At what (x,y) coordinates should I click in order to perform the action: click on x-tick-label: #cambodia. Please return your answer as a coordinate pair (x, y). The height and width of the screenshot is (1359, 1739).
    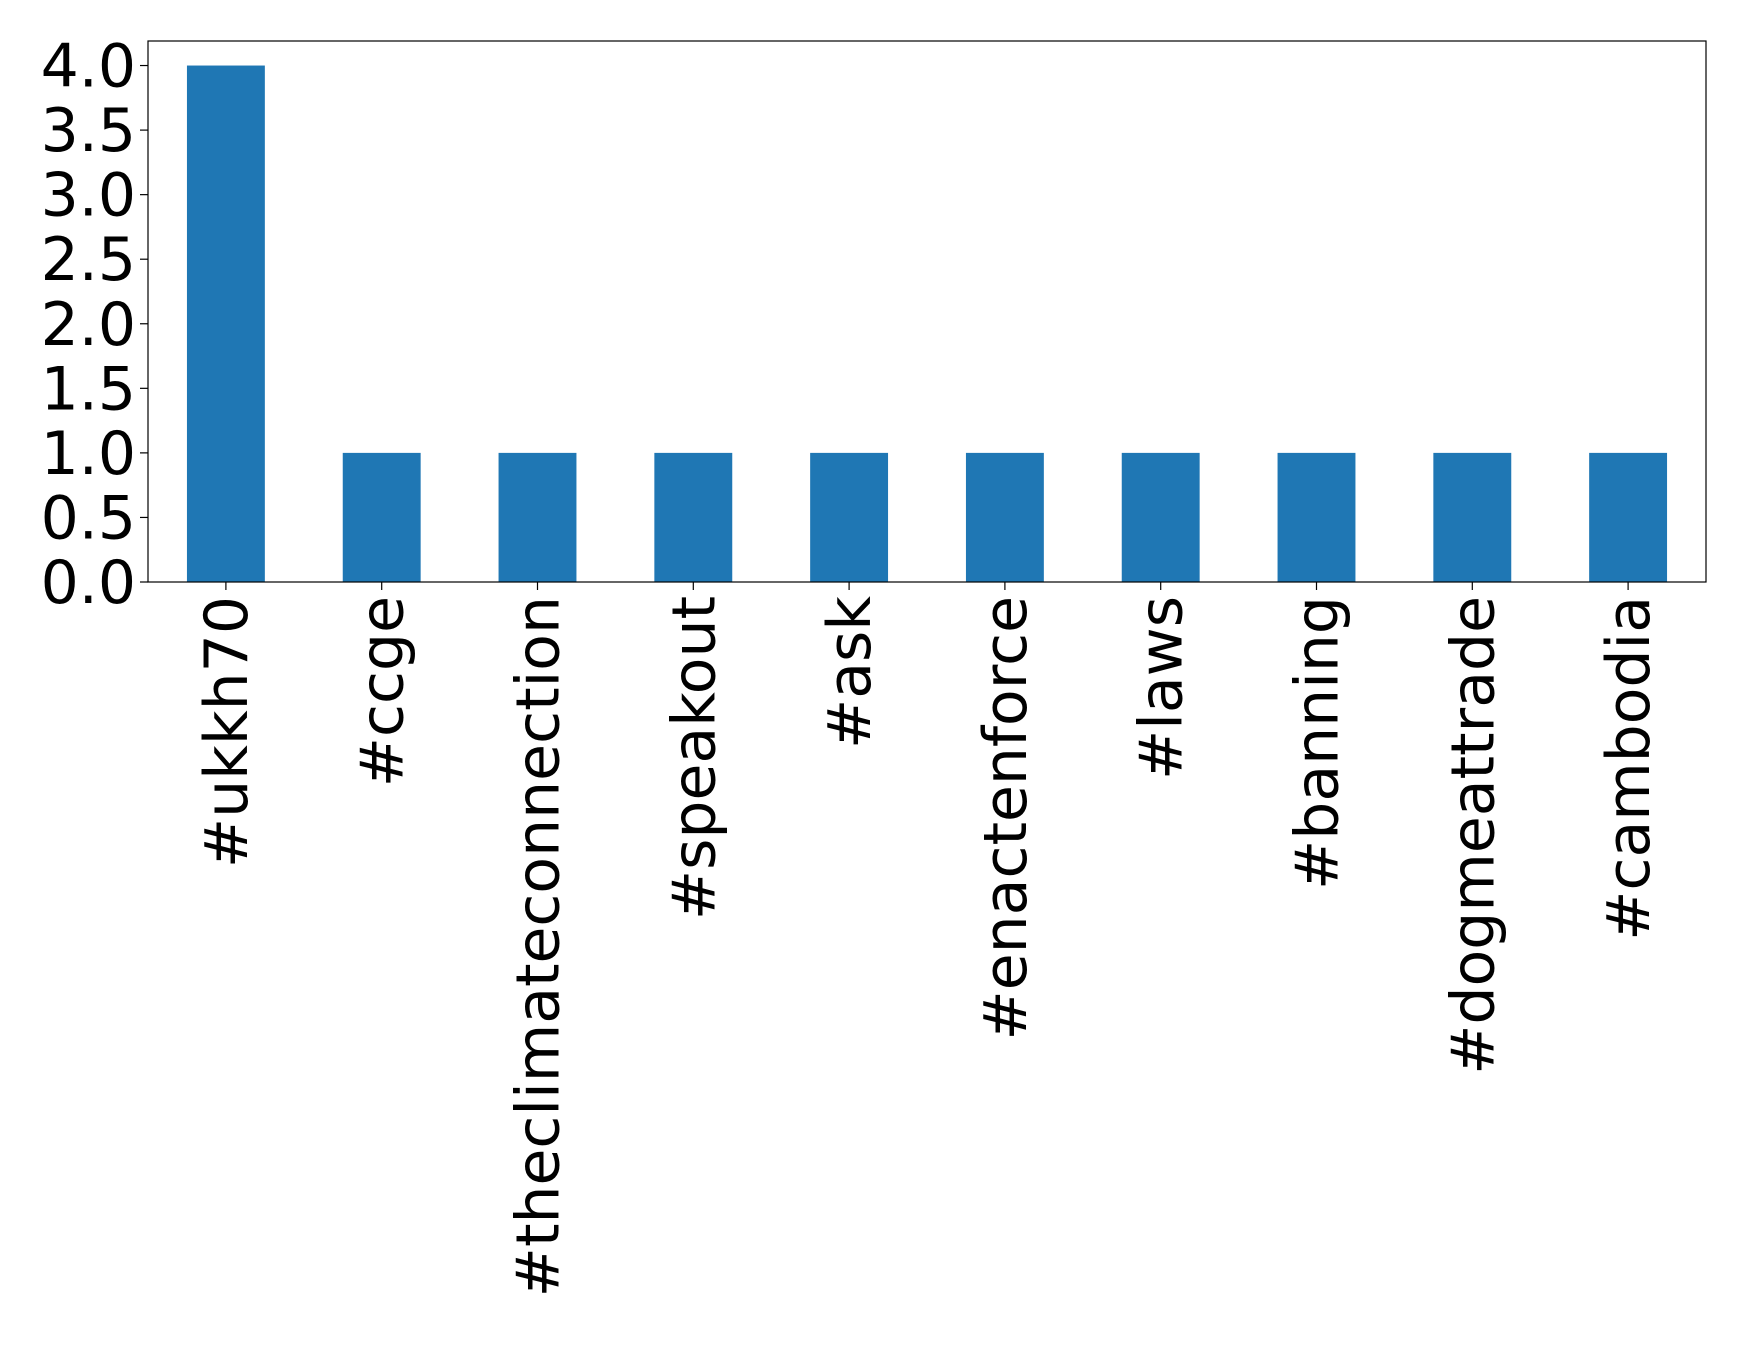
    Looking at the image, I should click on (1629, 768).